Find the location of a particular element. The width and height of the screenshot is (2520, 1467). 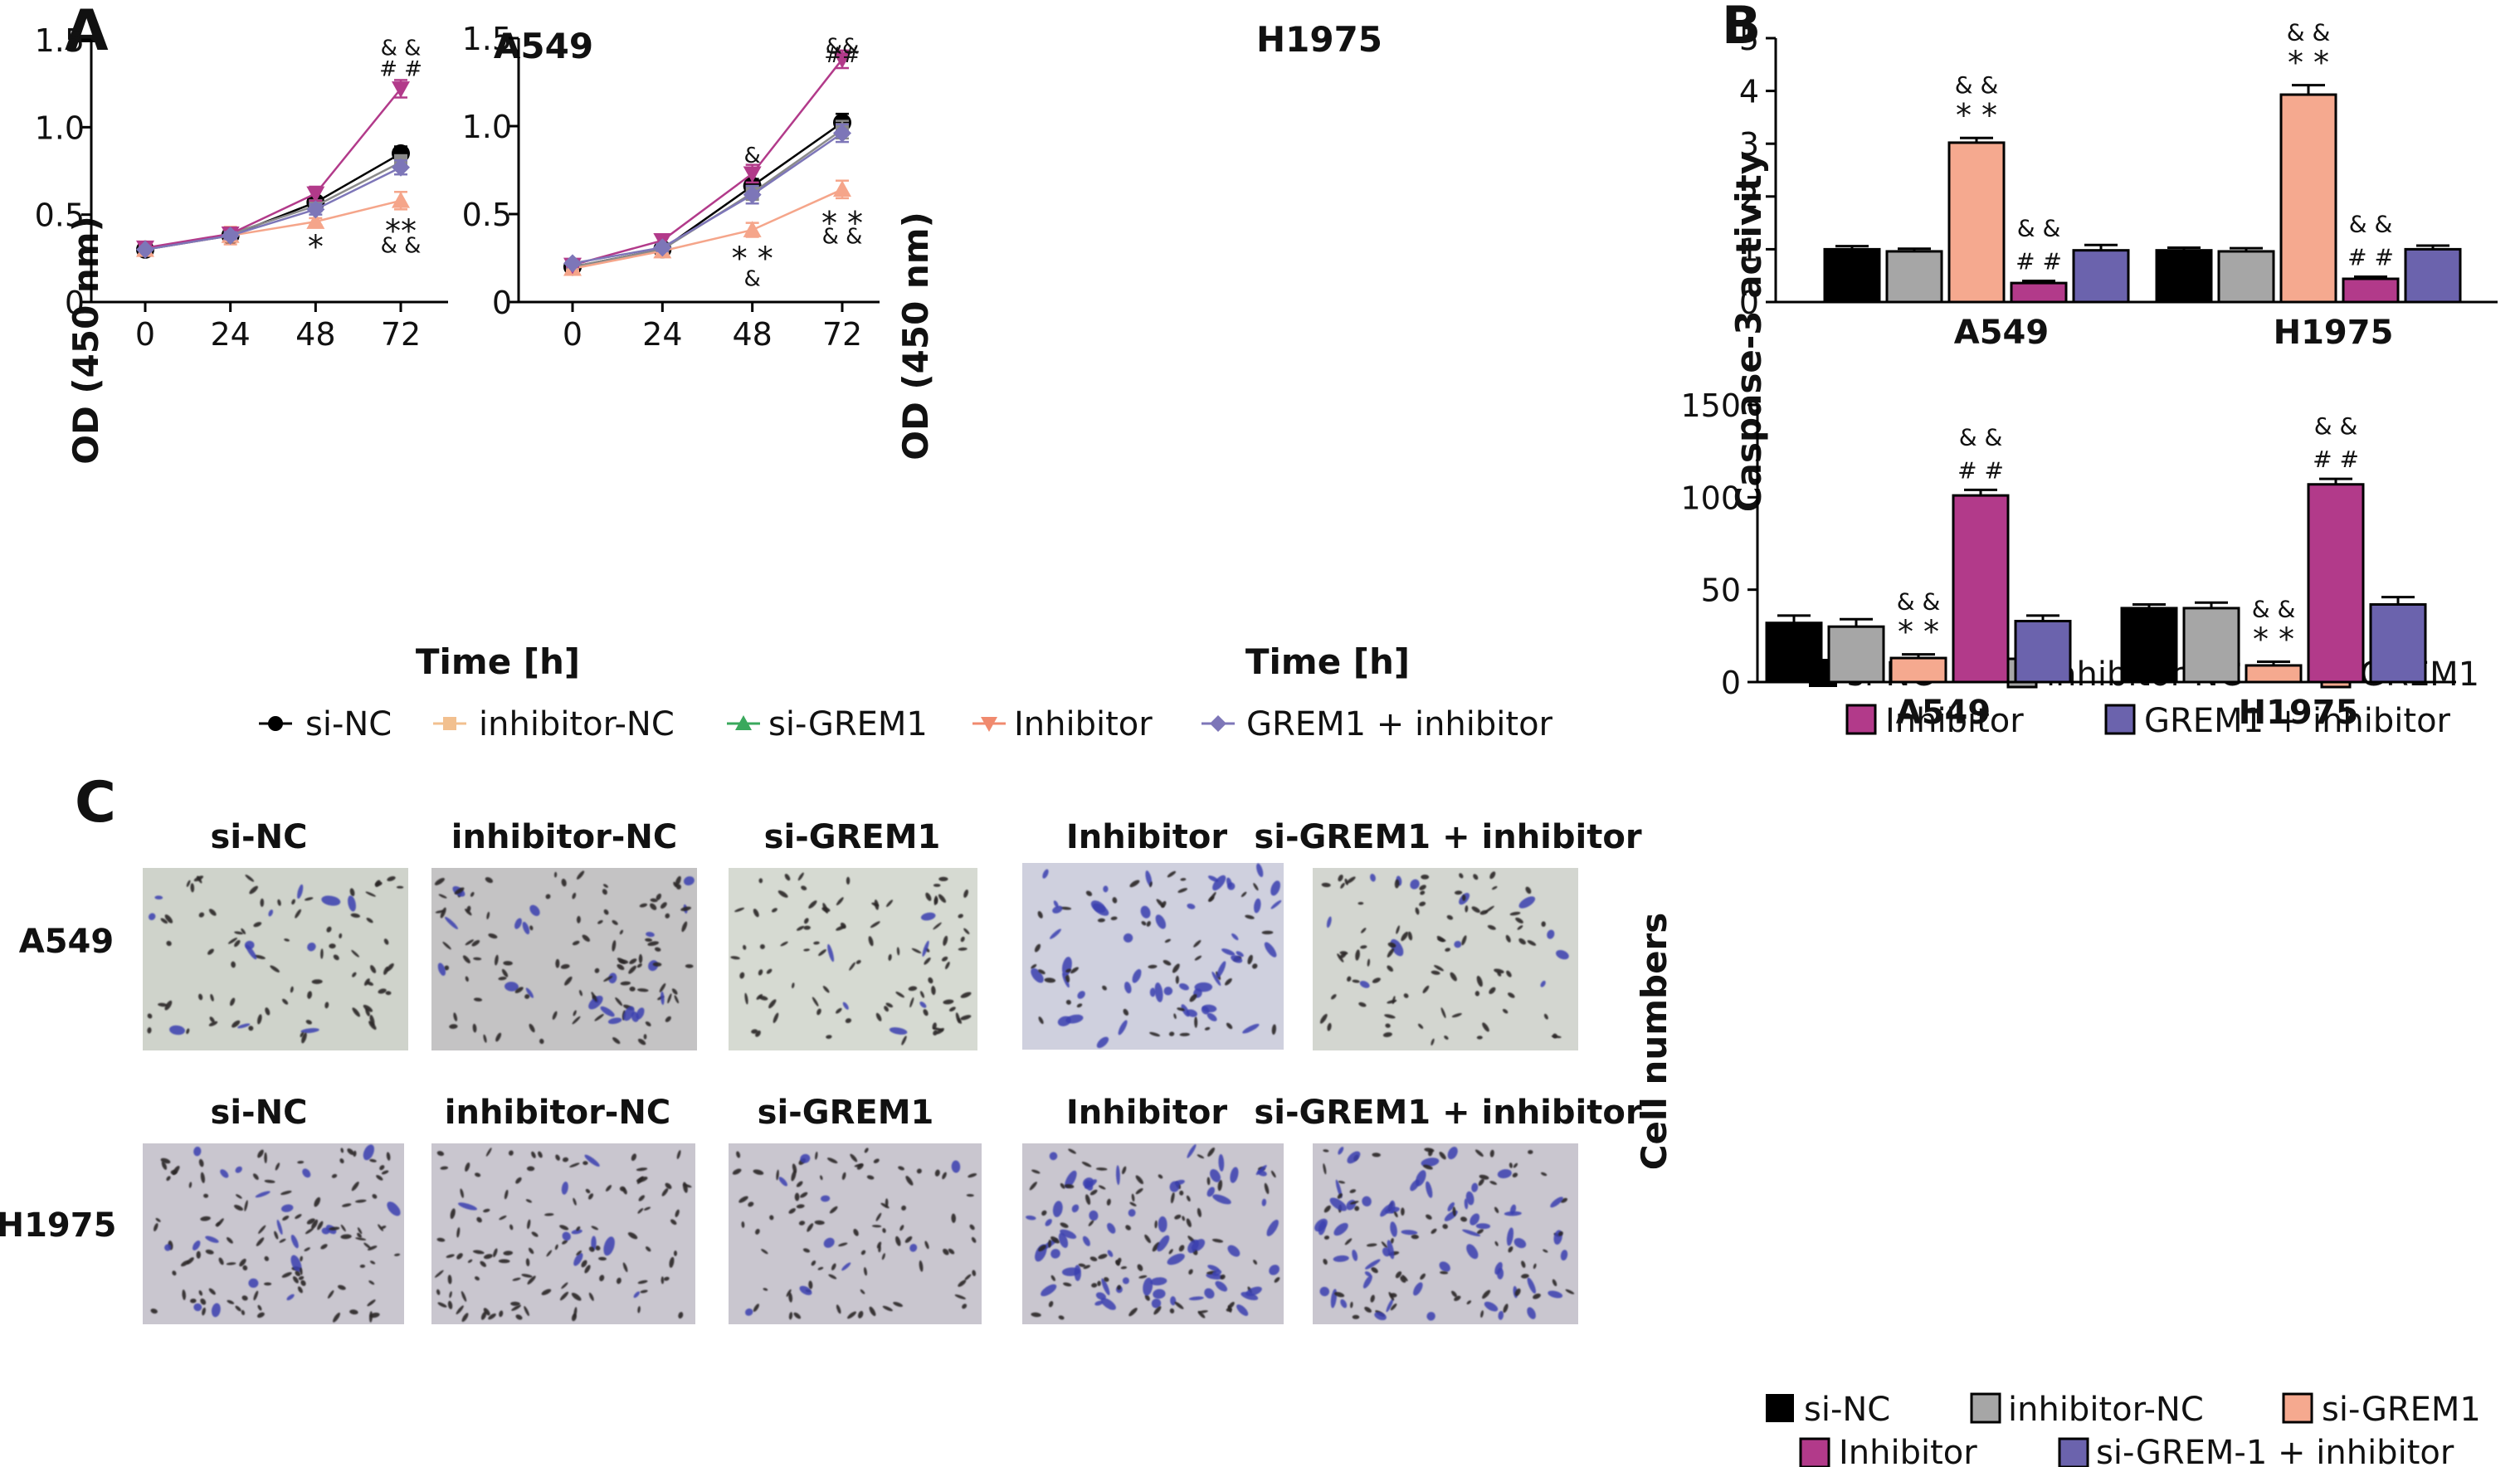

y-tick-label: 50 is located at coordinates (1721, 591).